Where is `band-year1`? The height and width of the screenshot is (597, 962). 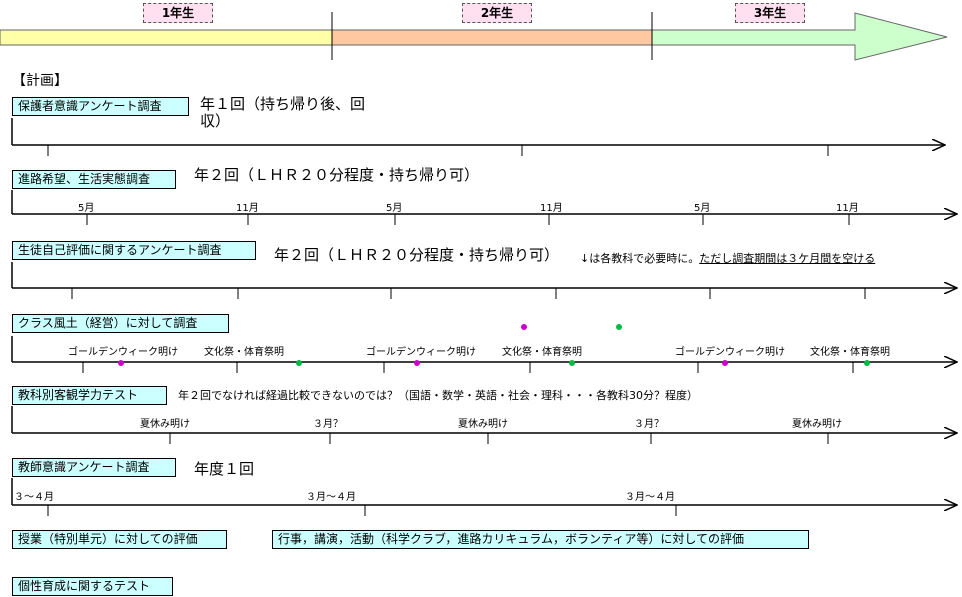 band-year1 is located at coordinates (166, 37).